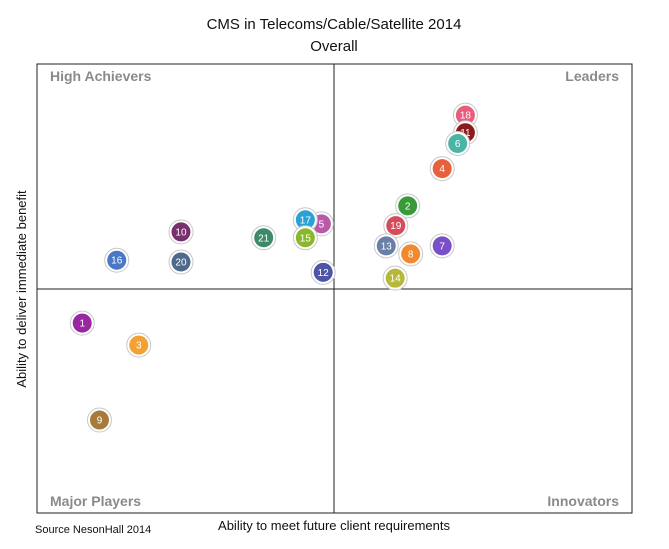 Image resolution: width=669 pixels, height=549 pixels. I want to click on data-point-label: 17, so click(306, 220).